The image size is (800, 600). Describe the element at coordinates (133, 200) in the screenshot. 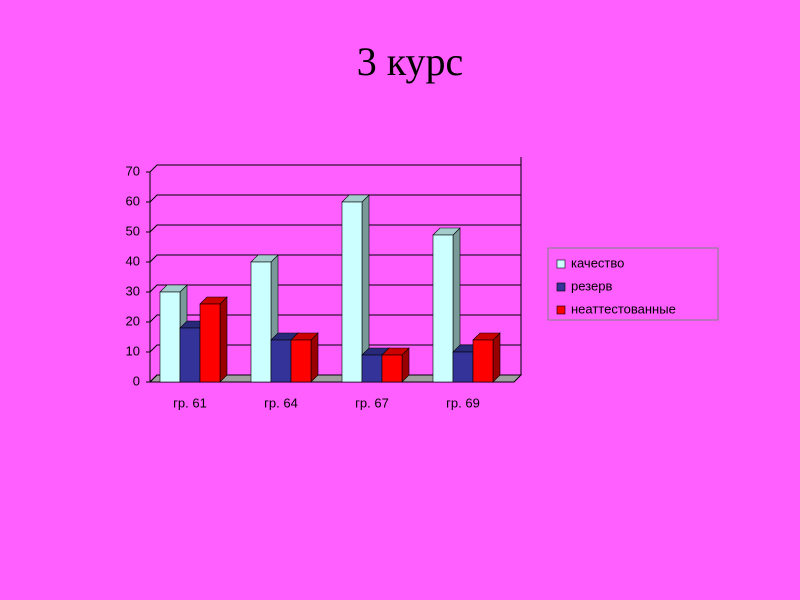

I see `y-tick-label: 60` at that location.